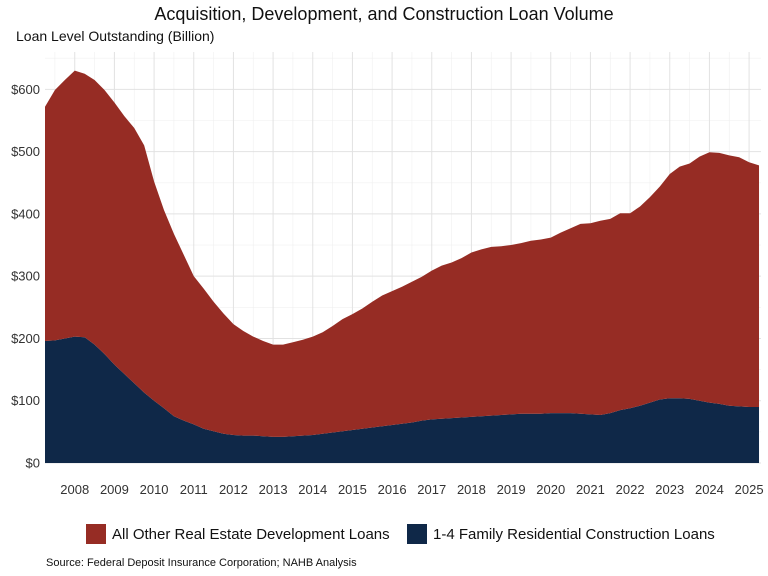  Describe the element at coordinates (392, 489) in the screenshot. I see `x-tick-label: 2016` at that location.